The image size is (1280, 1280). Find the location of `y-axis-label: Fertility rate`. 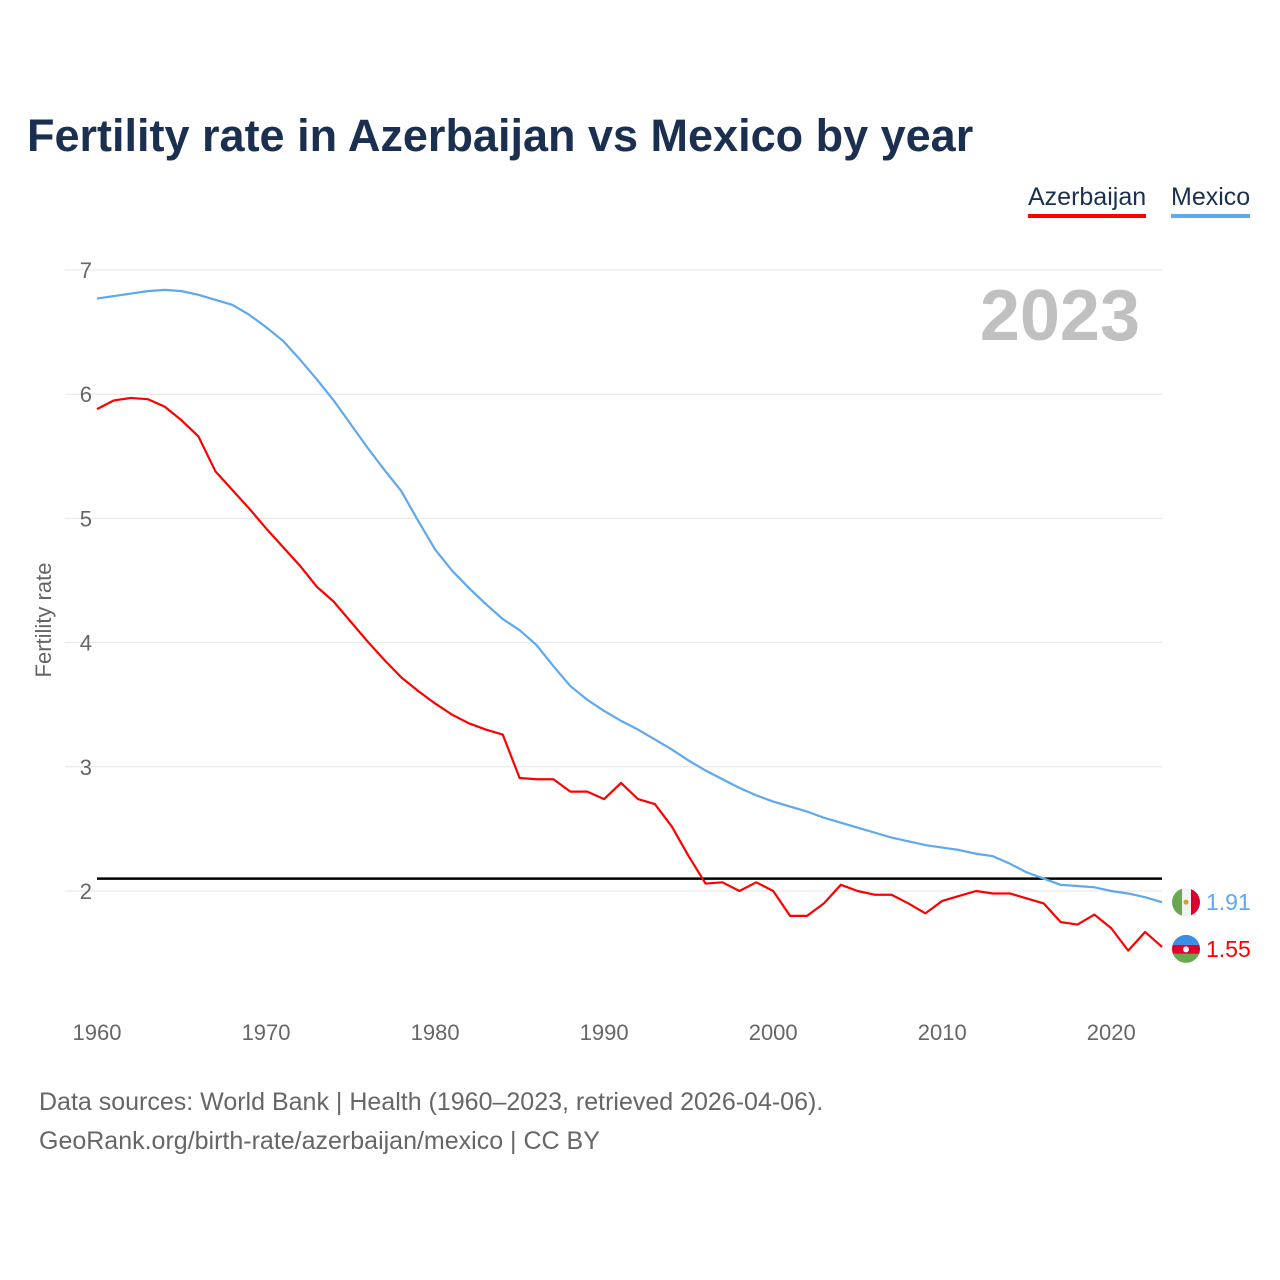

y-axis-label: Fertility rate is located at coordinates (43, 620).